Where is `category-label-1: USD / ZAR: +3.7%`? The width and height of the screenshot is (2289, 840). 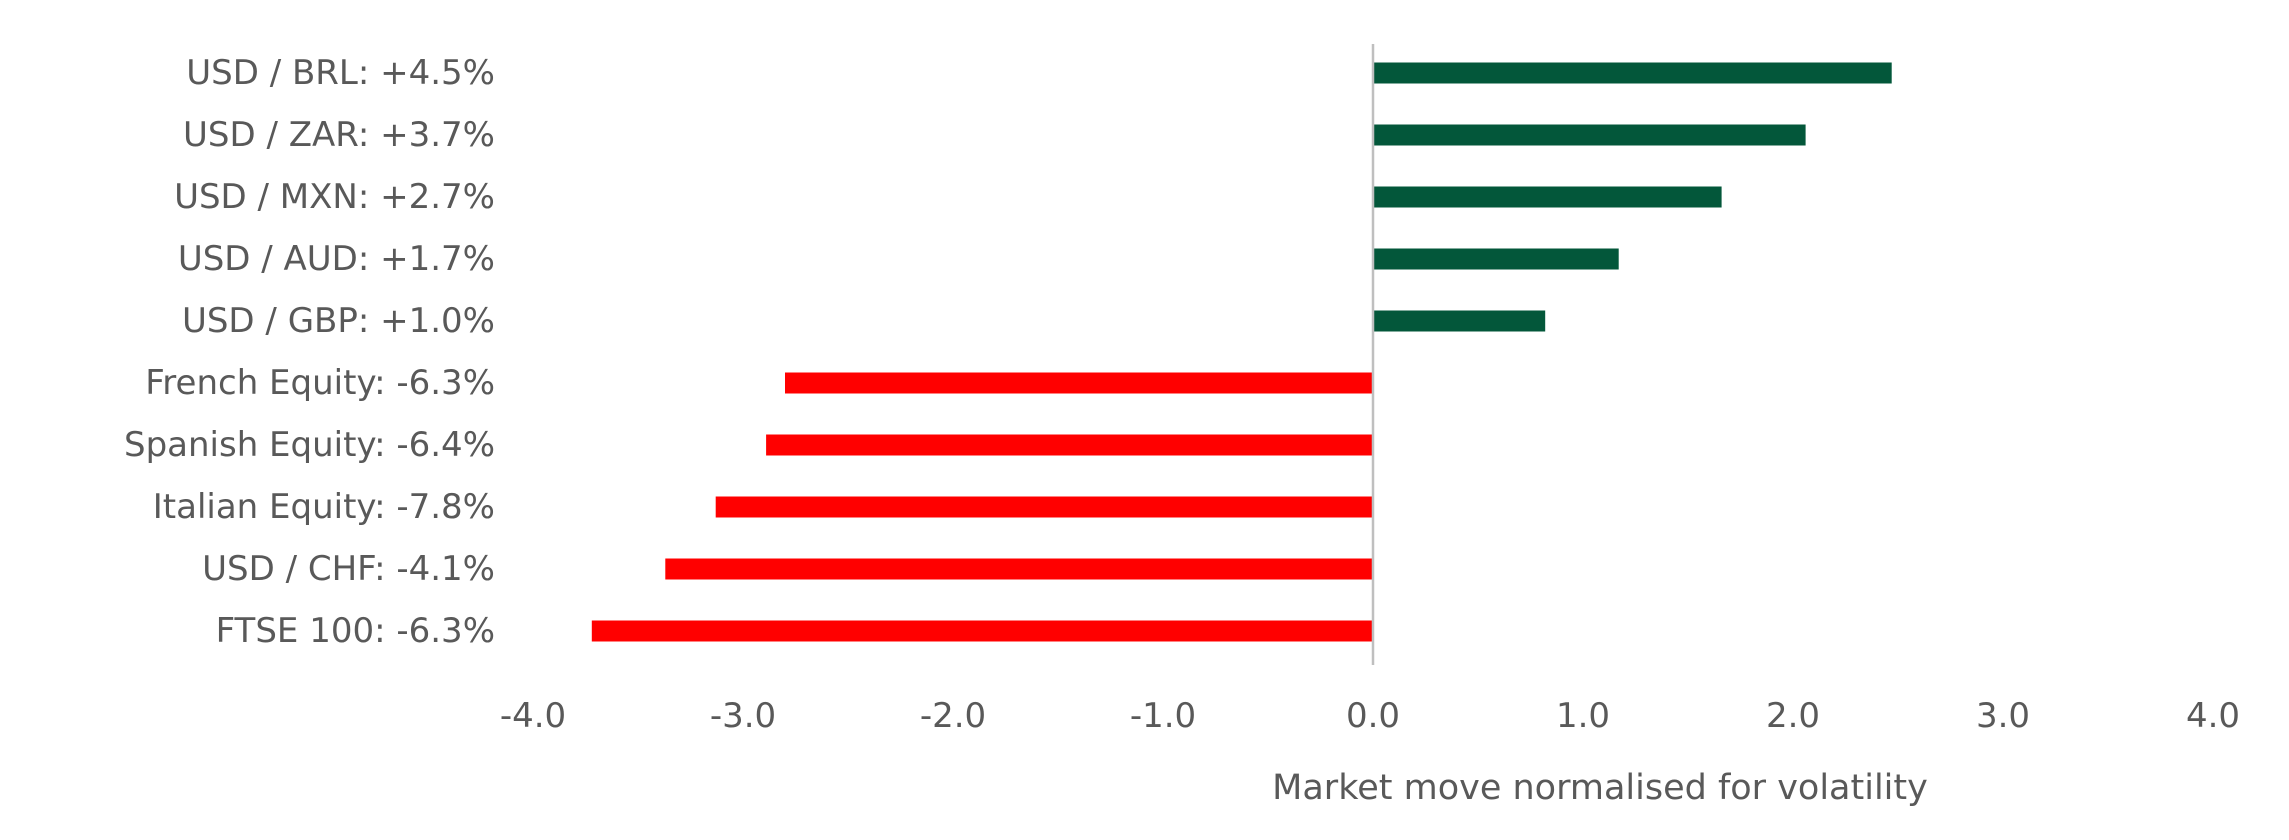
category-label-1: USD / ZAR: +3.7% is located at coordinates (339, 135).